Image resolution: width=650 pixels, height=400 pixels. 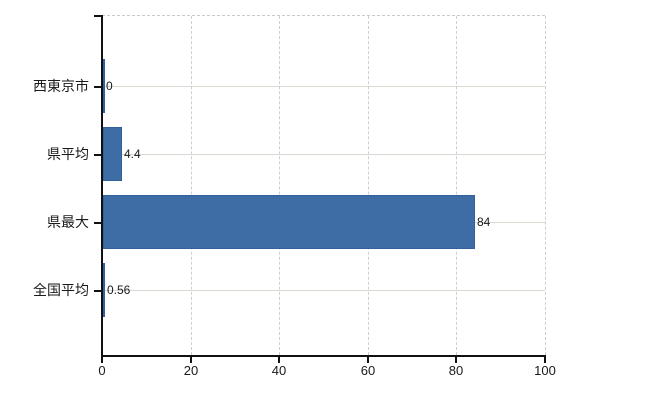 I want to click on y-axis-line, so click(x=102, y=185).